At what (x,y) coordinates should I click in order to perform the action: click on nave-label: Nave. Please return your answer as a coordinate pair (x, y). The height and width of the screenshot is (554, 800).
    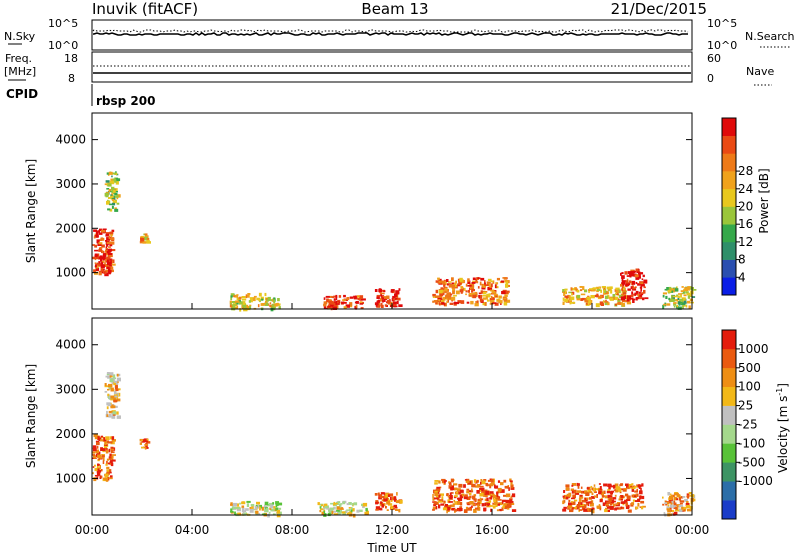
    Looking at the image, I should click on (760, 71).